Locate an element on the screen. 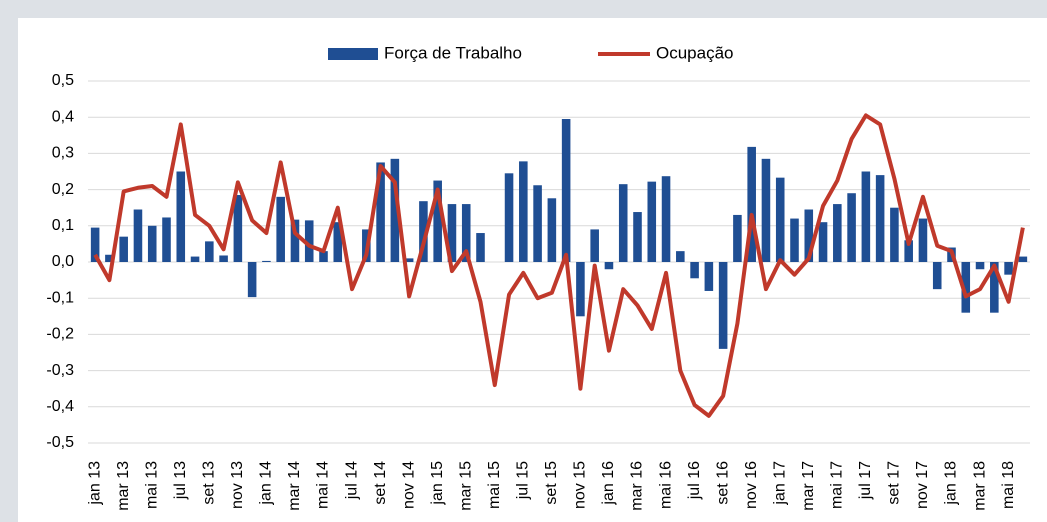 This screenshot has height=522, width=1047. x-tick-label: jan 15 is located at coordinates (437, 483).